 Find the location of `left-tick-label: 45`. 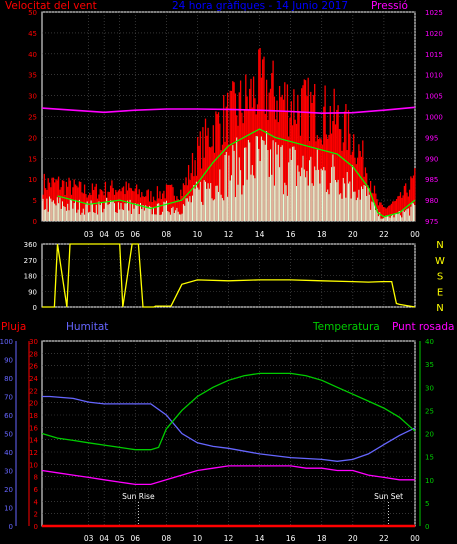

left-tick-label: 45 is located at coordinates (32, 34).